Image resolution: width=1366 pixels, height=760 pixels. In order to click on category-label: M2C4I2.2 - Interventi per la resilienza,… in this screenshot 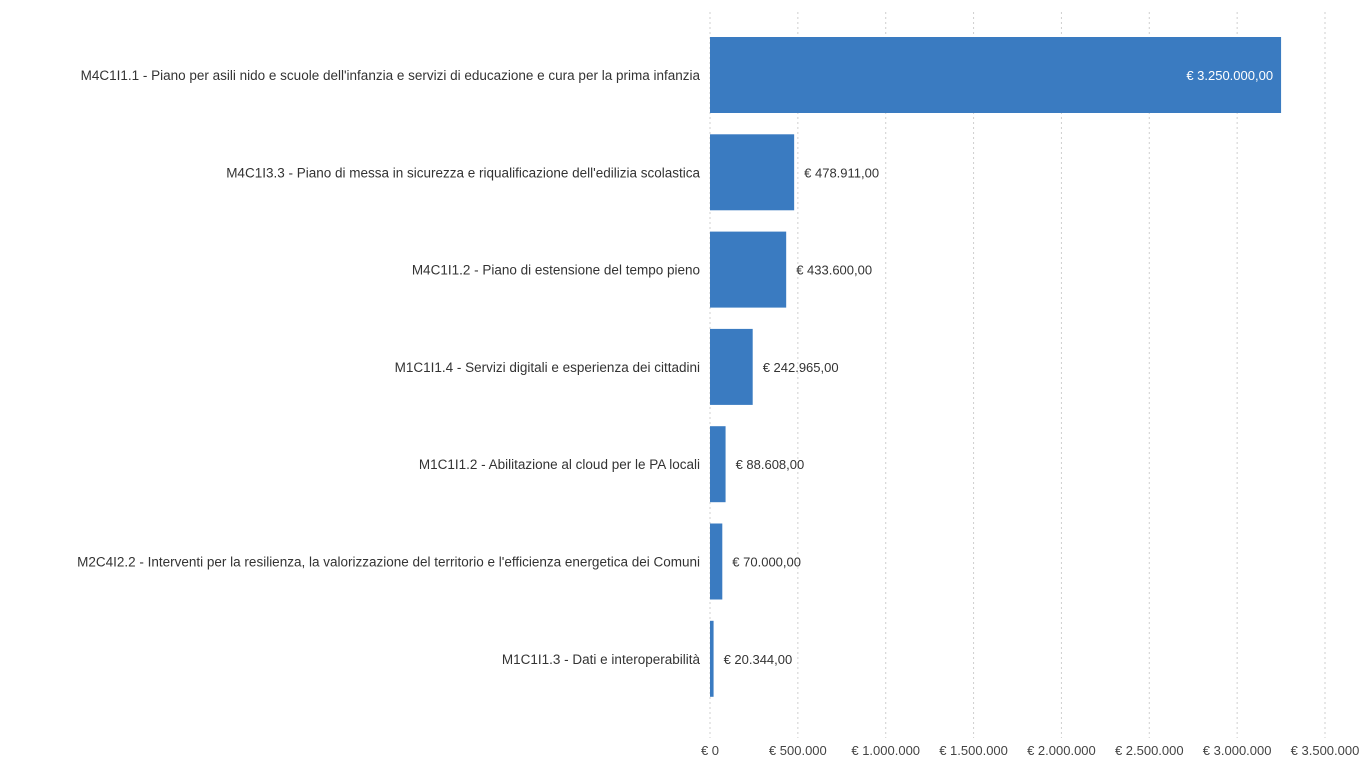, I will do `click(388, 562)`.